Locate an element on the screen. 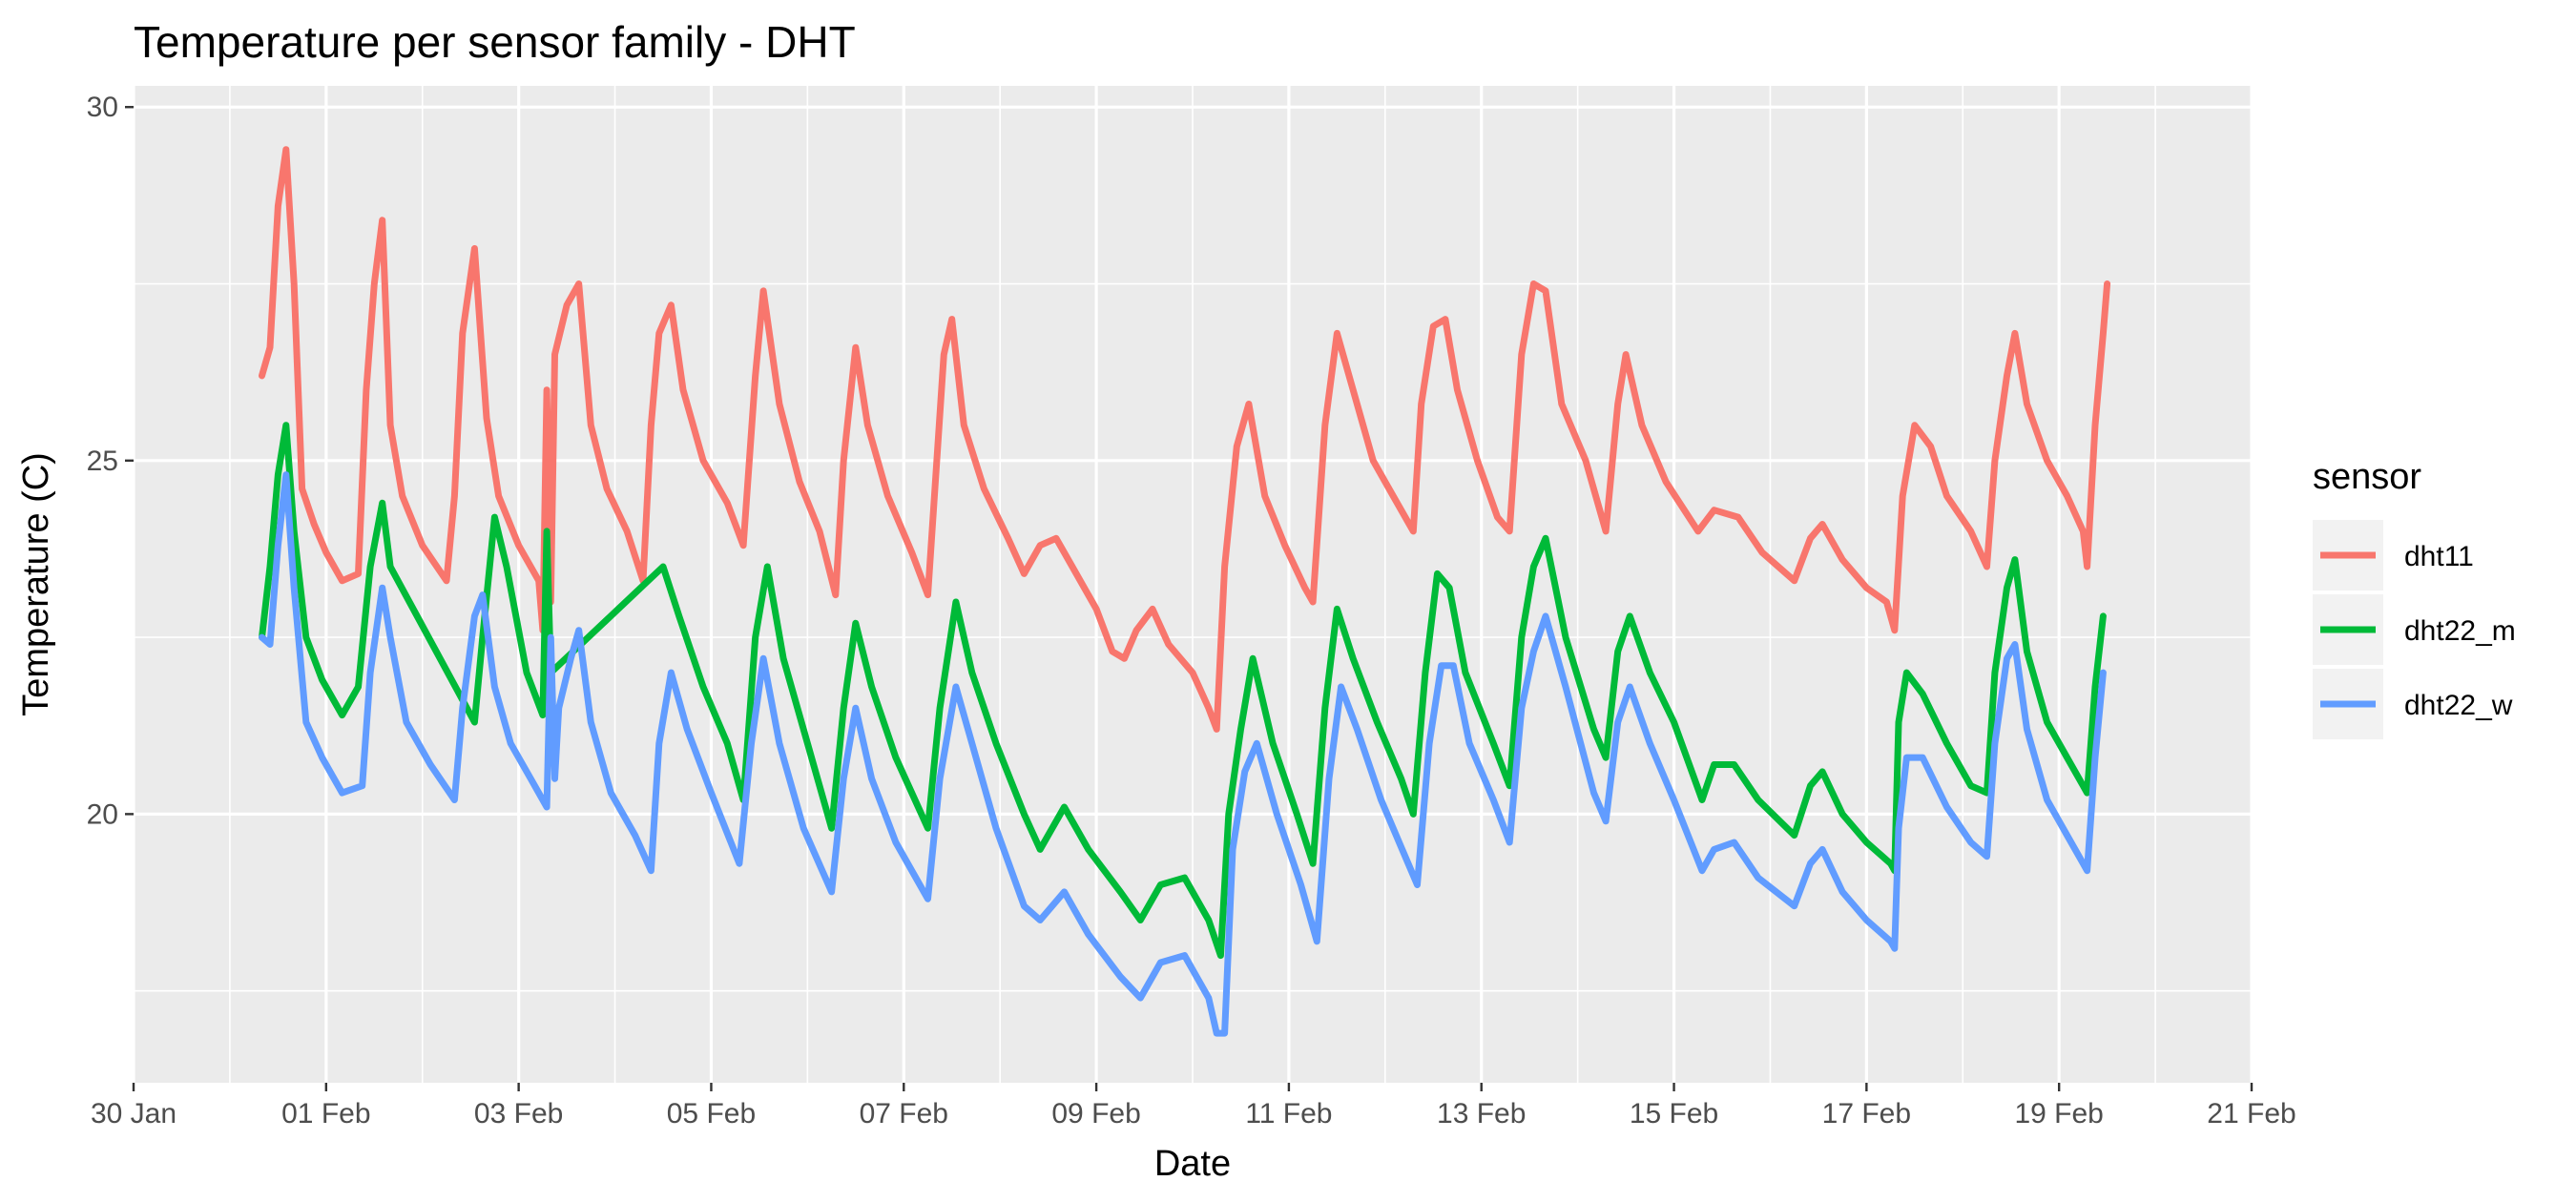 Image resolution: width=2576 pixels, height=1202 pixels. x-tick-label: 30 Jan is located at coordinates (134, 1113).